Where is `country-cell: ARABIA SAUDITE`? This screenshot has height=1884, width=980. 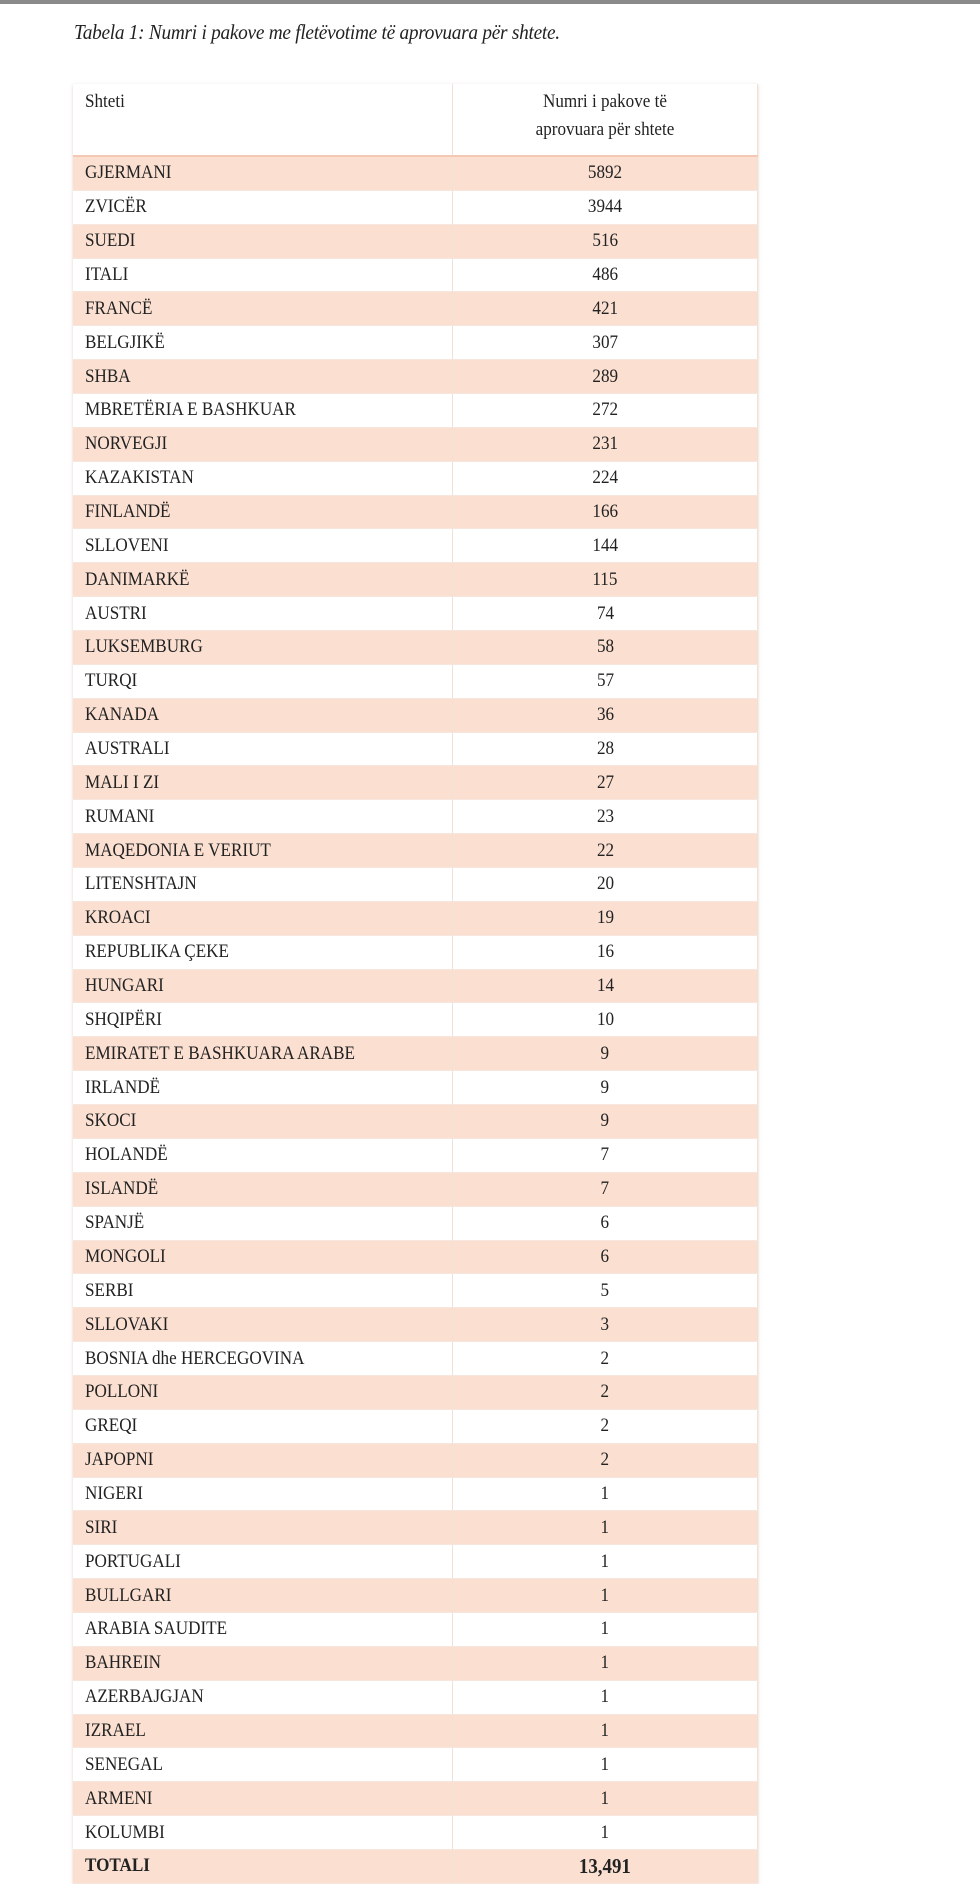
country-cell: ARABIA SAUDITE is located at coordinates (263, 1629).